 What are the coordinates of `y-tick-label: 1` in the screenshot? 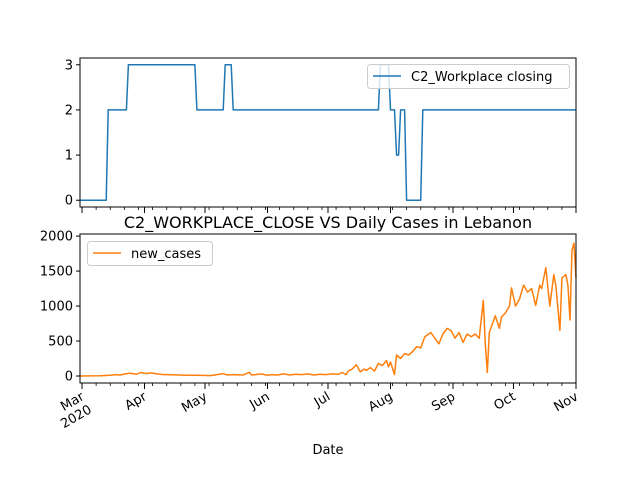 It's located at (69, 156).